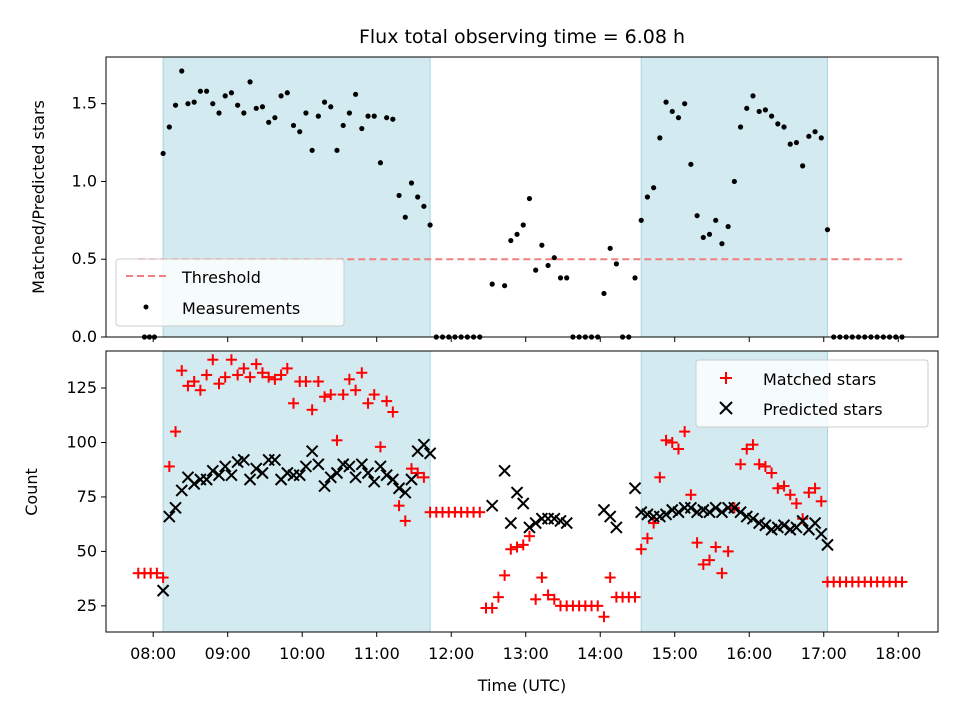 This screenshot has width=960, height=720. What do you see at coordinates (675, 653) in the screenshot?
I see `x-tick-label-7: 15:00` at bounding box center [675, 653].